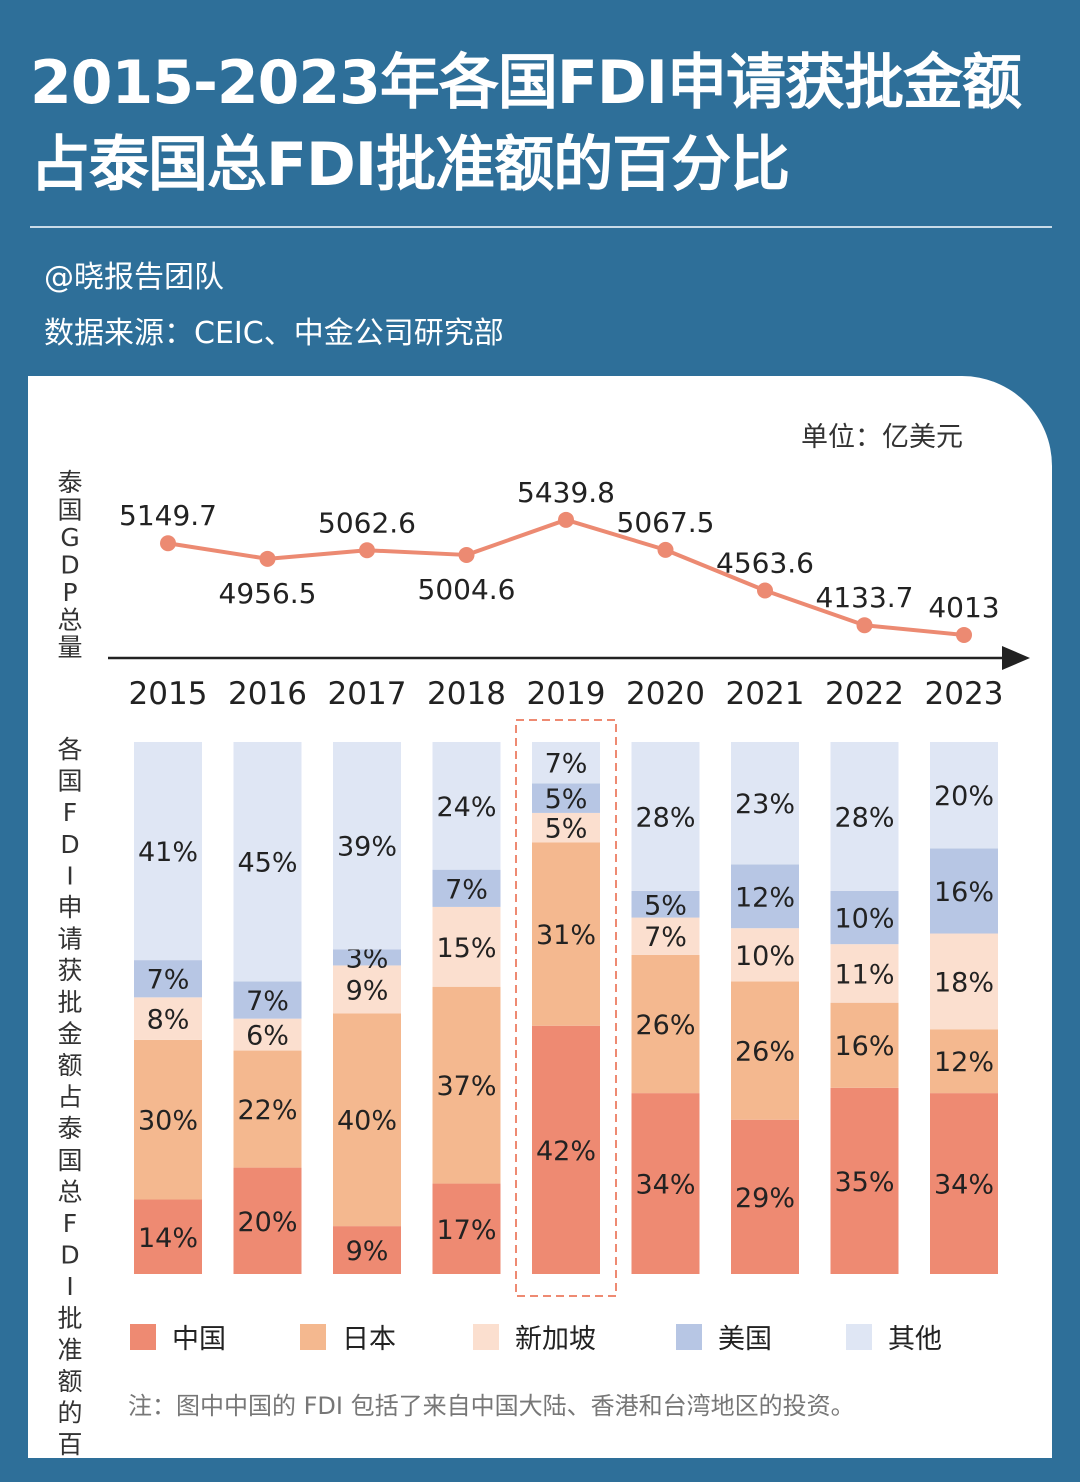 The height and width of the screenshot is (1482, 1080). What do you see at coordinates (964, 694) in the screenshot?
I see `x-tick-label: 2023` at bounding box center [964, 694].